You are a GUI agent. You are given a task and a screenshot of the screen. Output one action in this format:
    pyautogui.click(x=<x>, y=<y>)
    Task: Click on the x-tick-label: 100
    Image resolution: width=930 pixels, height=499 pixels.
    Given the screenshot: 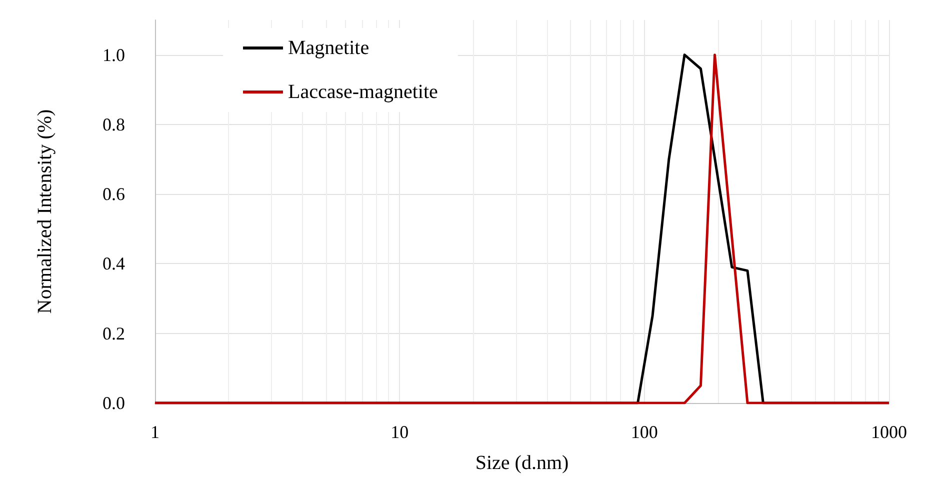 What is the action you would take?
    pyautogui.click(x=644, y=432)
    